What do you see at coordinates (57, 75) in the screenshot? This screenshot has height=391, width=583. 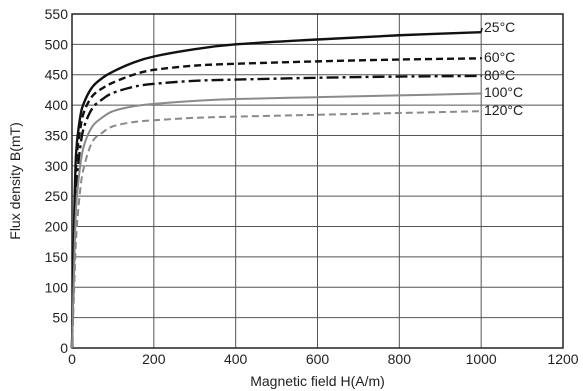 I see `y-tick-label: 450` at bounding box center [57, 75].